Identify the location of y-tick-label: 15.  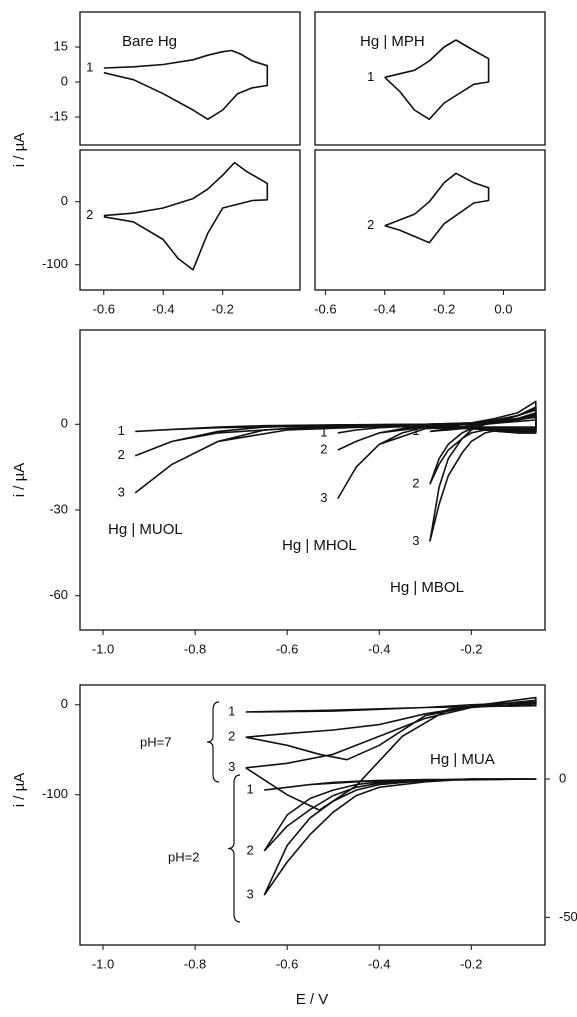
(61, 45).